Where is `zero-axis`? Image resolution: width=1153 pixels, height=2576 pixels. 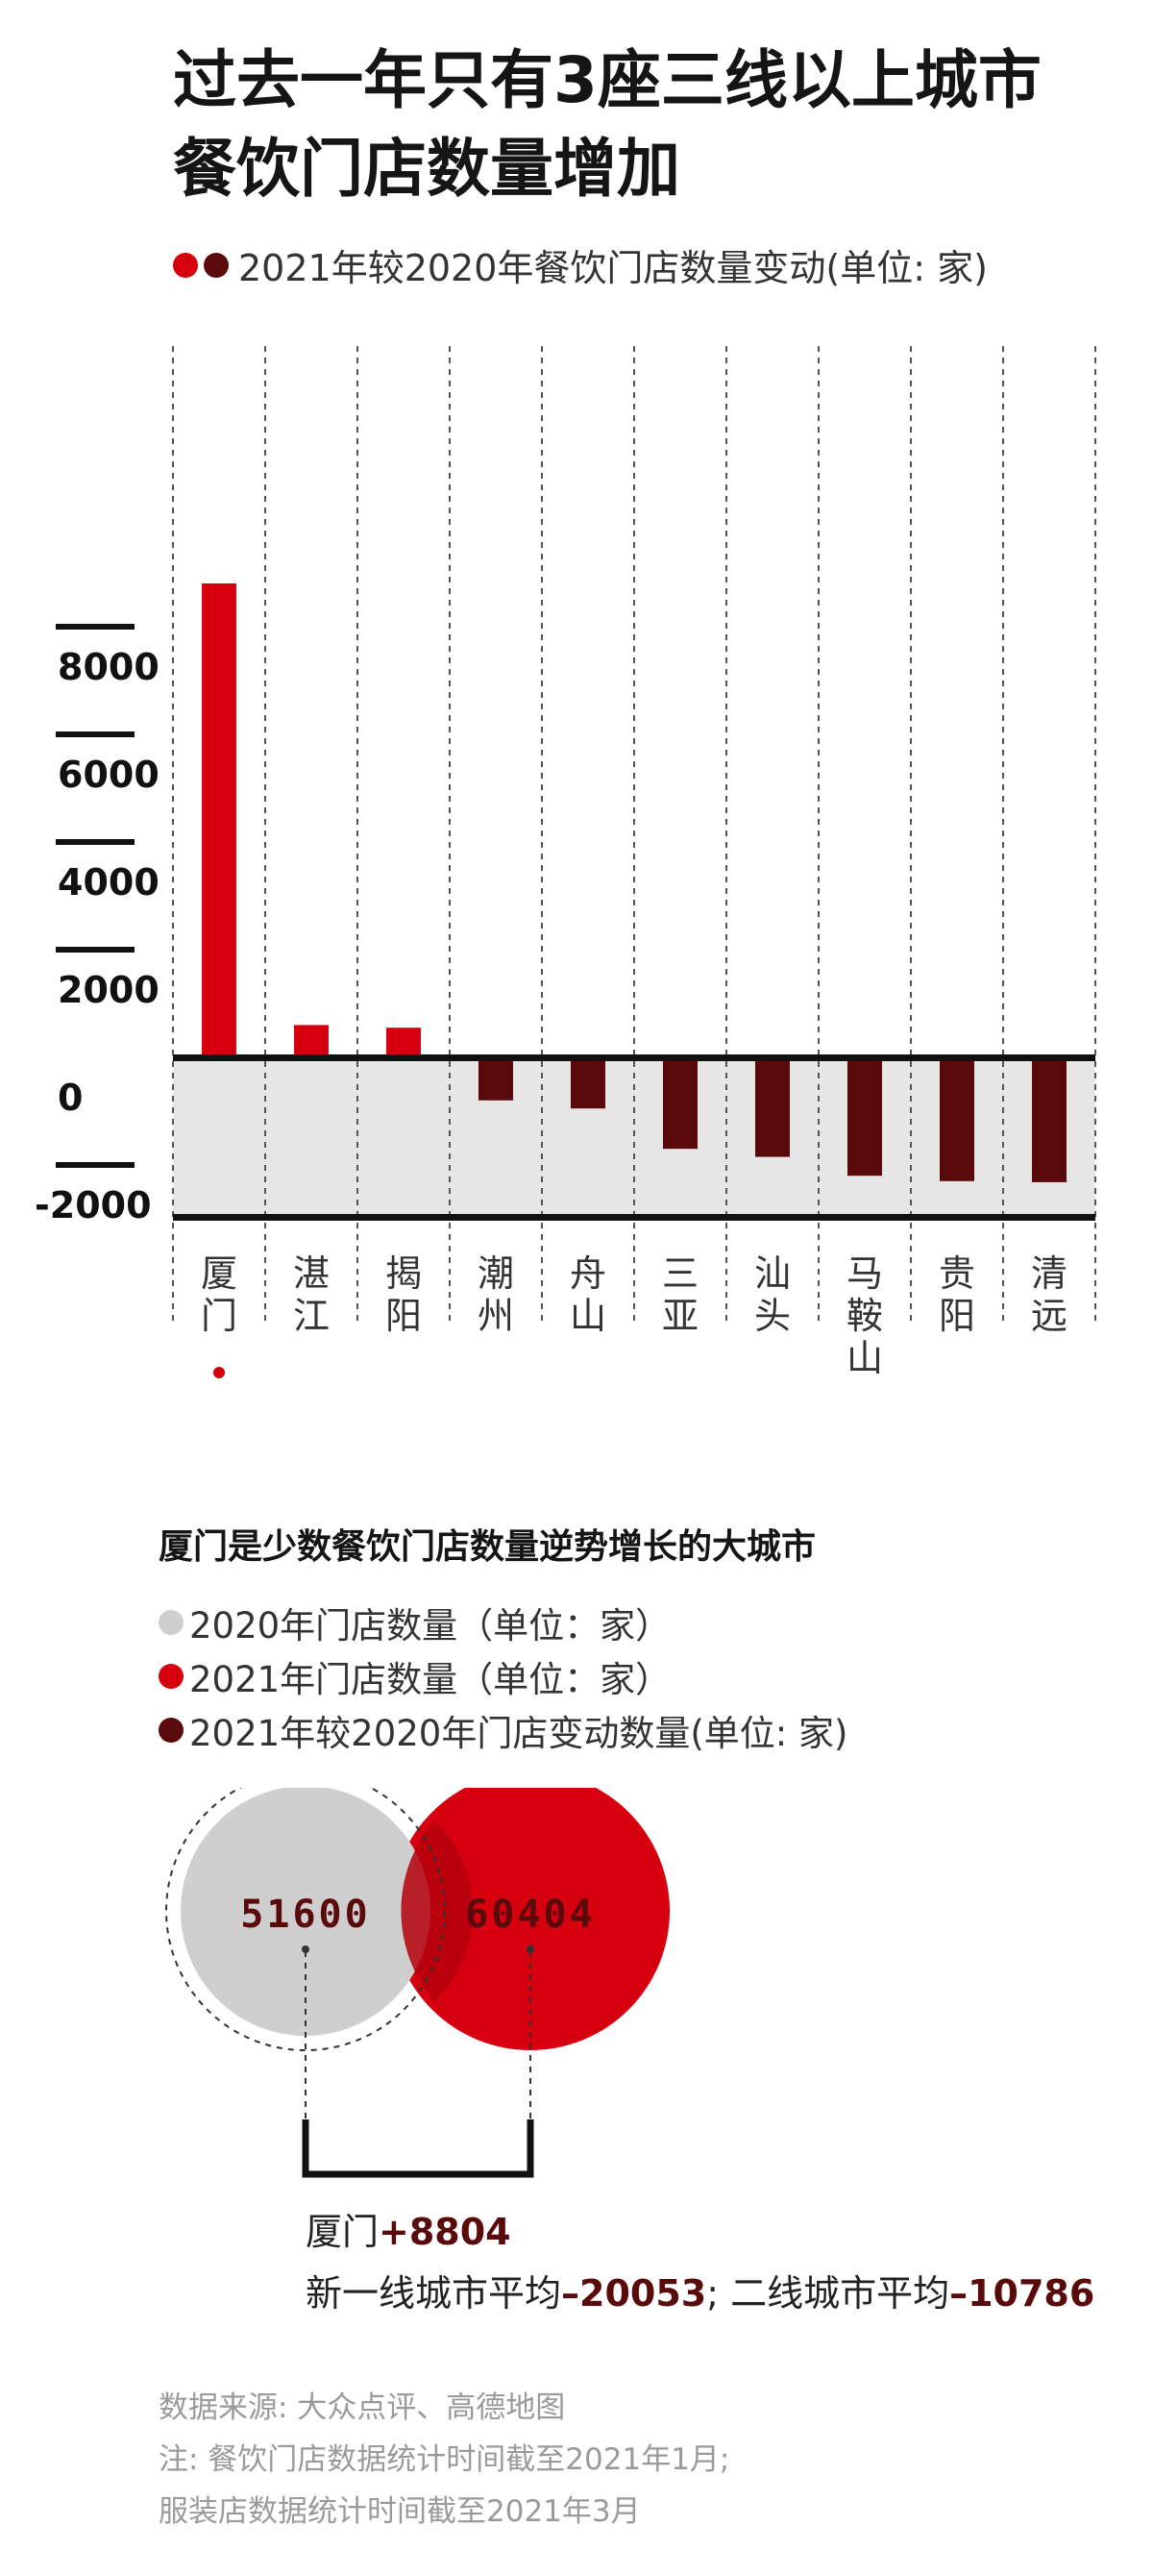 zero-axis is located at coordinates (634, 1057).